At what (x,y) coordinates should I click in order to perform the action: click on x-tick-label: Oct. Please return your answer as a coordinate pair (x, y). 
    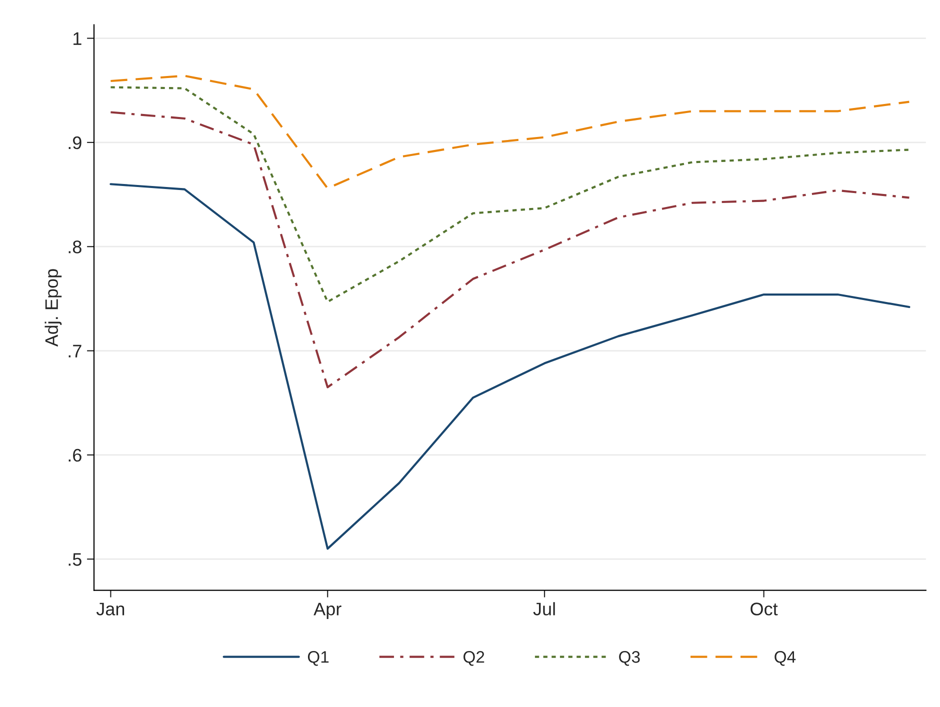
    Looking at the image, I should click on (764, 609).